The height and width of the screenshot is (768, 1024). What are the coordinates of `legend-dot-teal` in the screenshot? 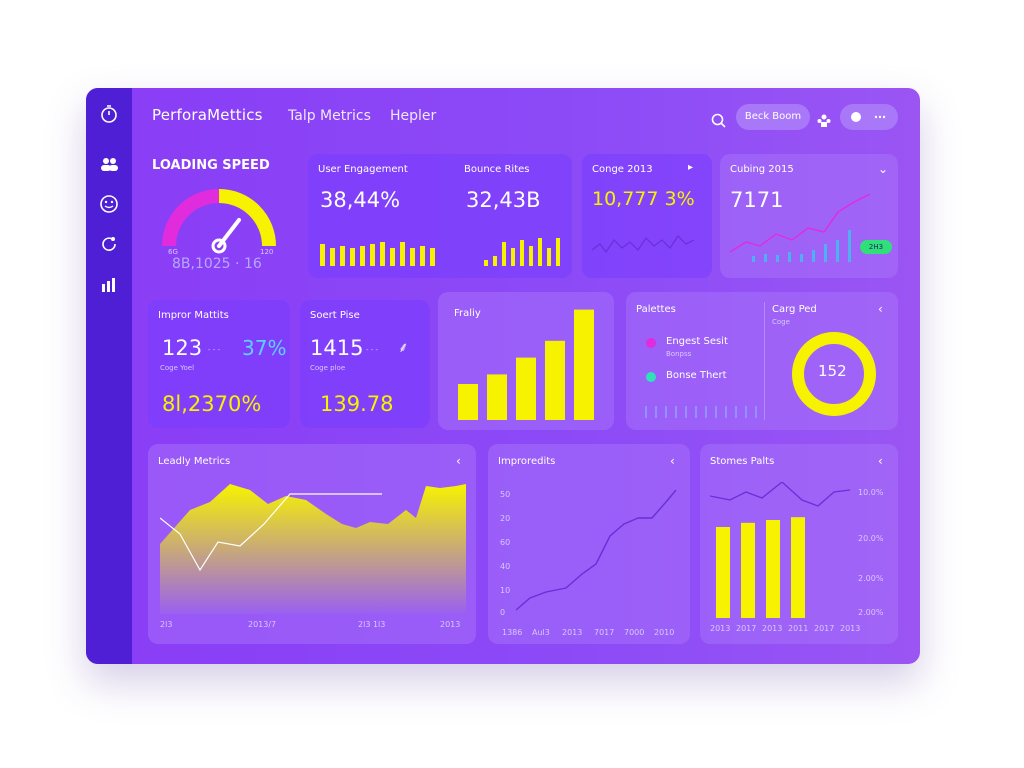 It's located at (651, 377).